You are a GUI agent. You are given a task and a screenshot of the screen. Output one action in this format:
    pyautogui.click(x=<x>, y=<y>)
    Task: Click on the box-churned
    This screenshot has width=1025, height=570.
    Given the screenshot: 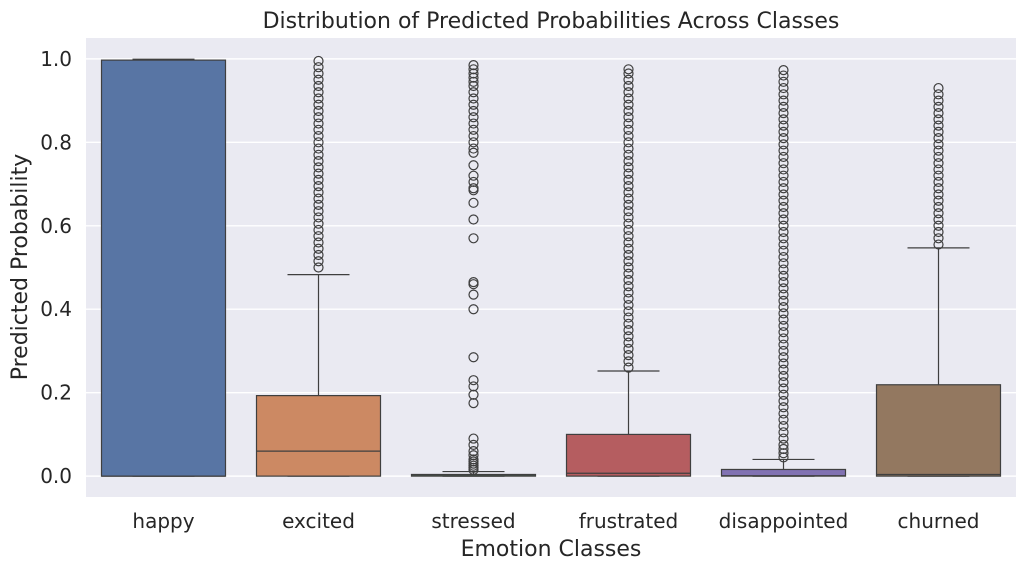 What is the action you would take?
    pyautogui.click(x=938, y=430)
    